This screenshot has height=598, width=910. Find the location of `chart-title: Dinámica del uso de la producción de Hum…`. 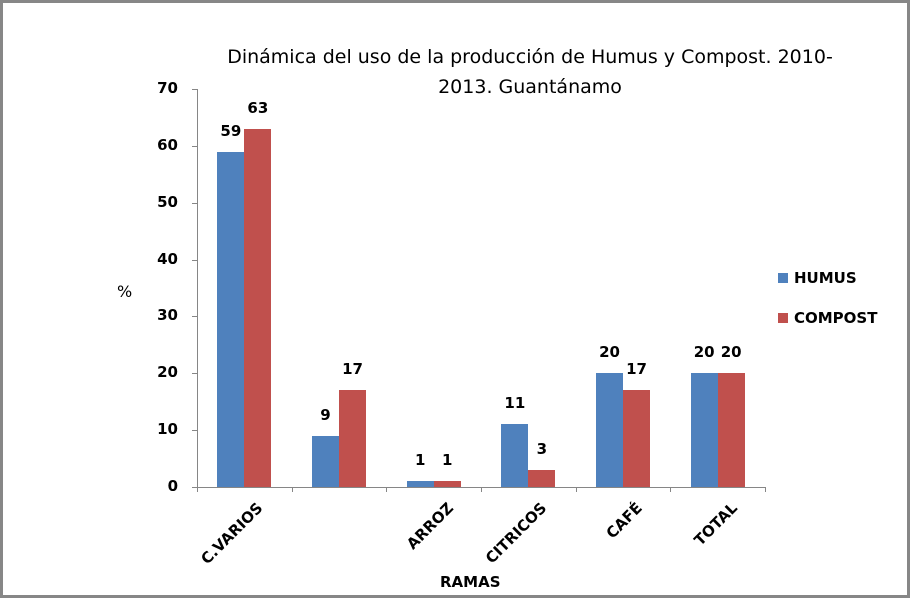

chart-title: Dinámica del uso de la producción de Hum… is located at coordinates (530, 72).